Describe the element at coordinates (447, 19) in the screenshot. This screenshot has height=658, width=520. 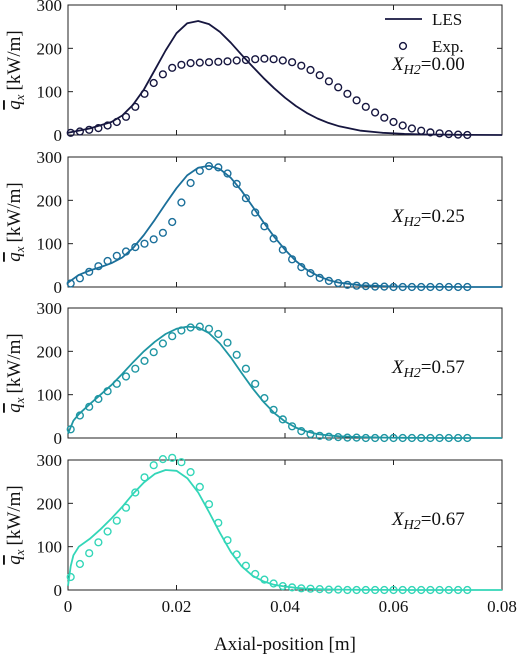
I see `legend-les-label: LES` at that location.